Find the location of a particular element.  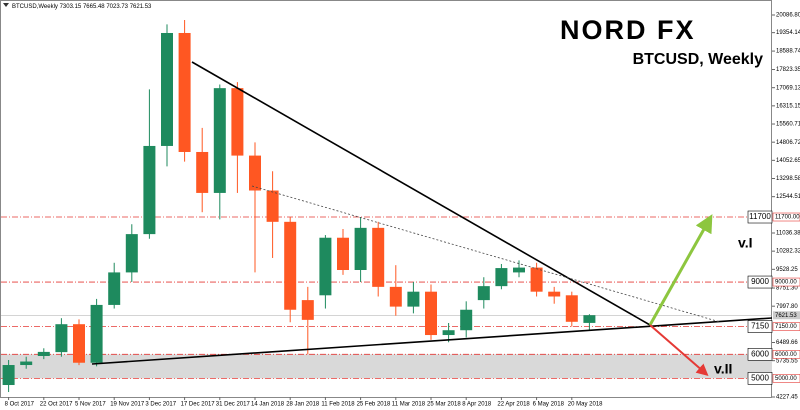

y-tick-label: 12544.51 is located at coordinates (788, 197).